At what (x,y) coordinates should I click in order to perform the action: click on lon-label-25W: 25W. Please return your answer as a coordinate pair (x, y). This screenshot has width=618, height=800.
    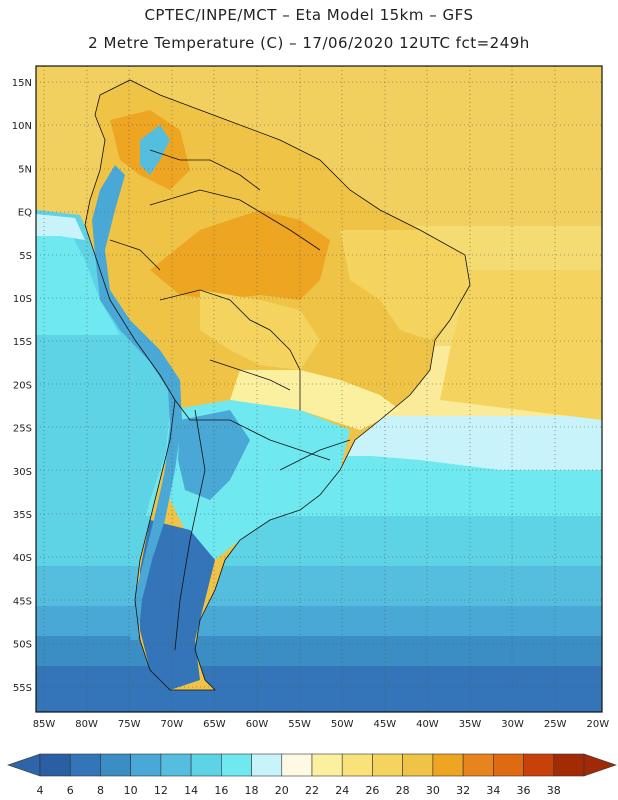
    Looking at the image, I should click on (555, 724).